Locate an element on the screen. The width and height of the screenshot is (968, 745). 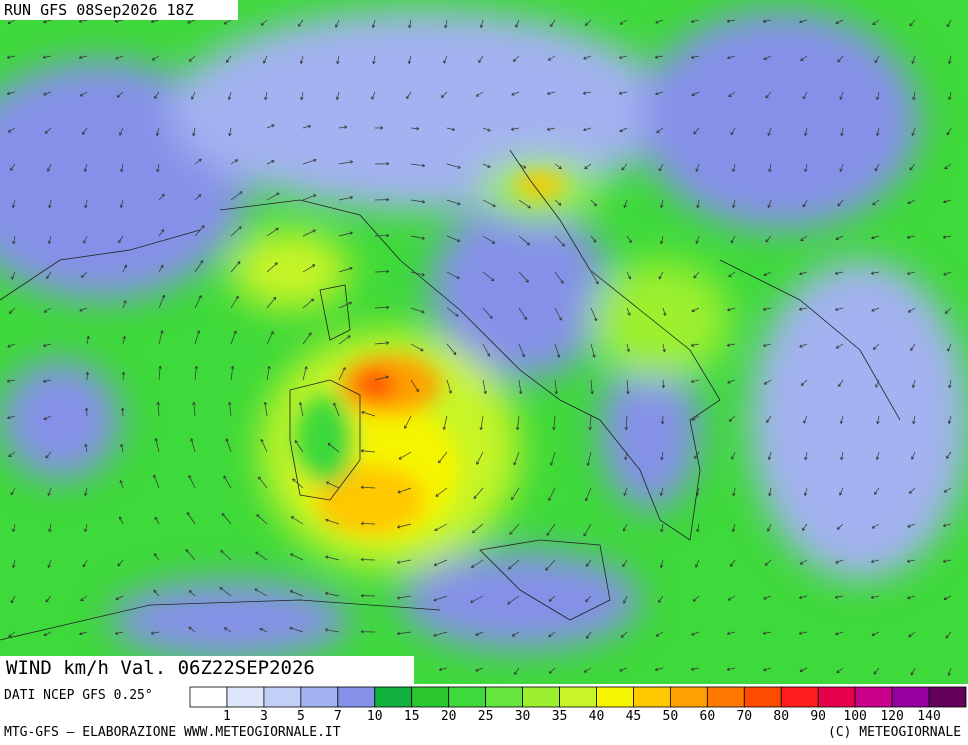
scale-label: 80 is located at coordinates (781, 716).